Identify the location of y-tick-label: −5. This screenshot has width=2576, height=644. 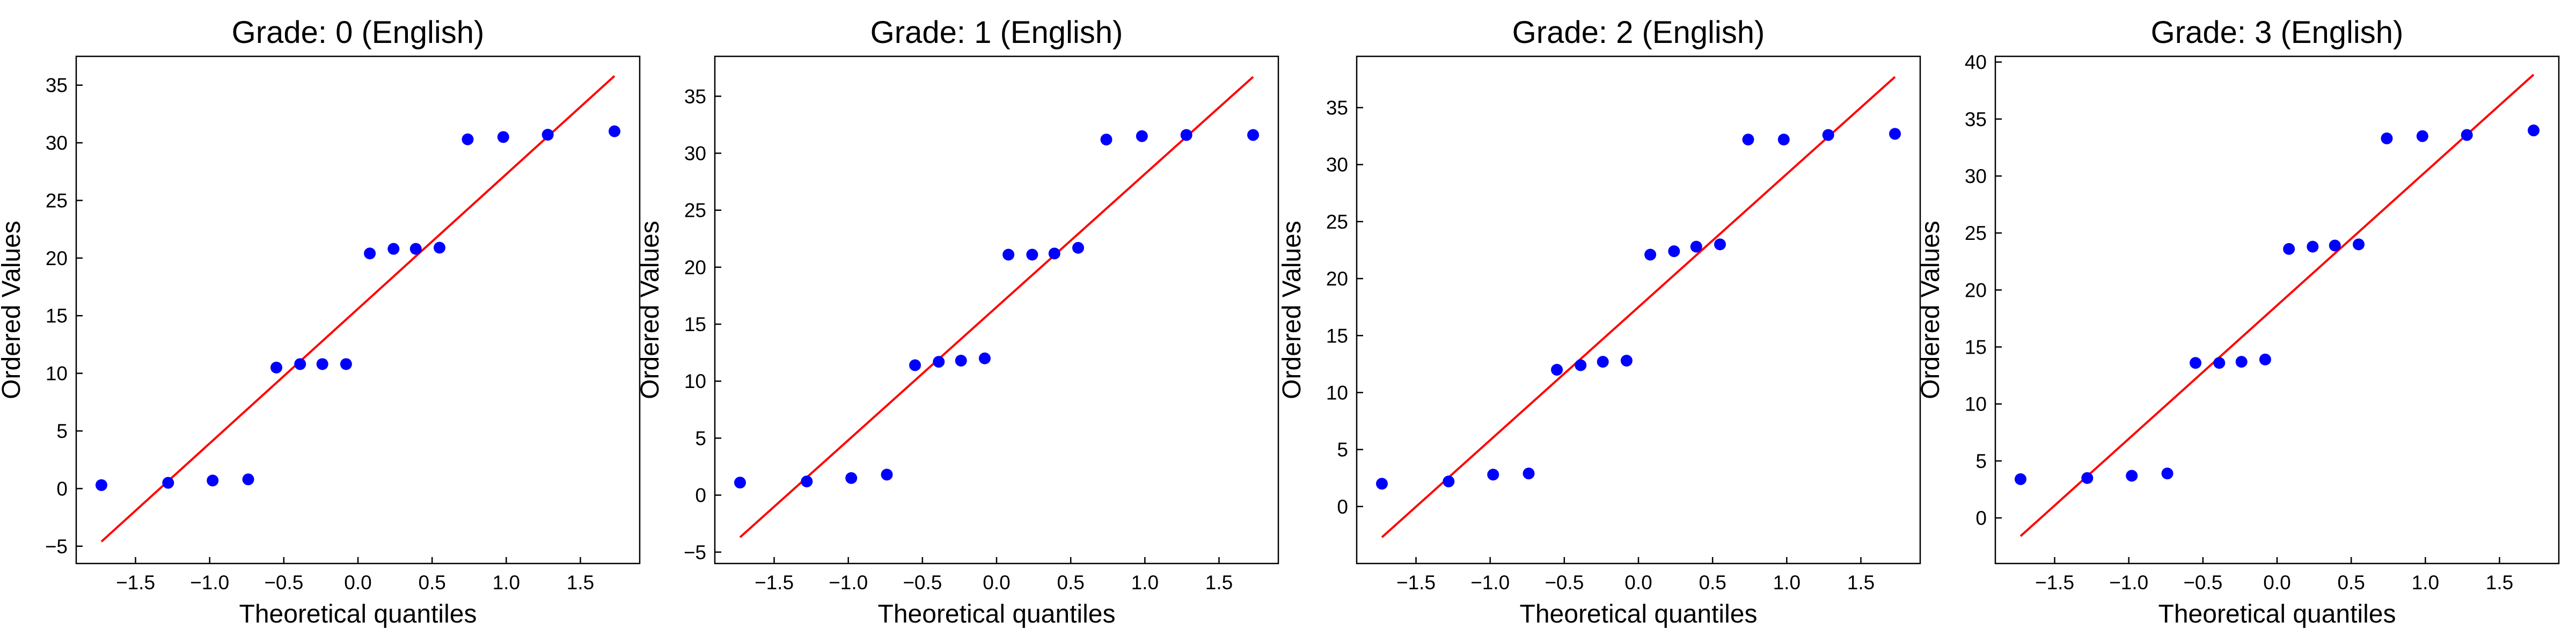
(56, 547).